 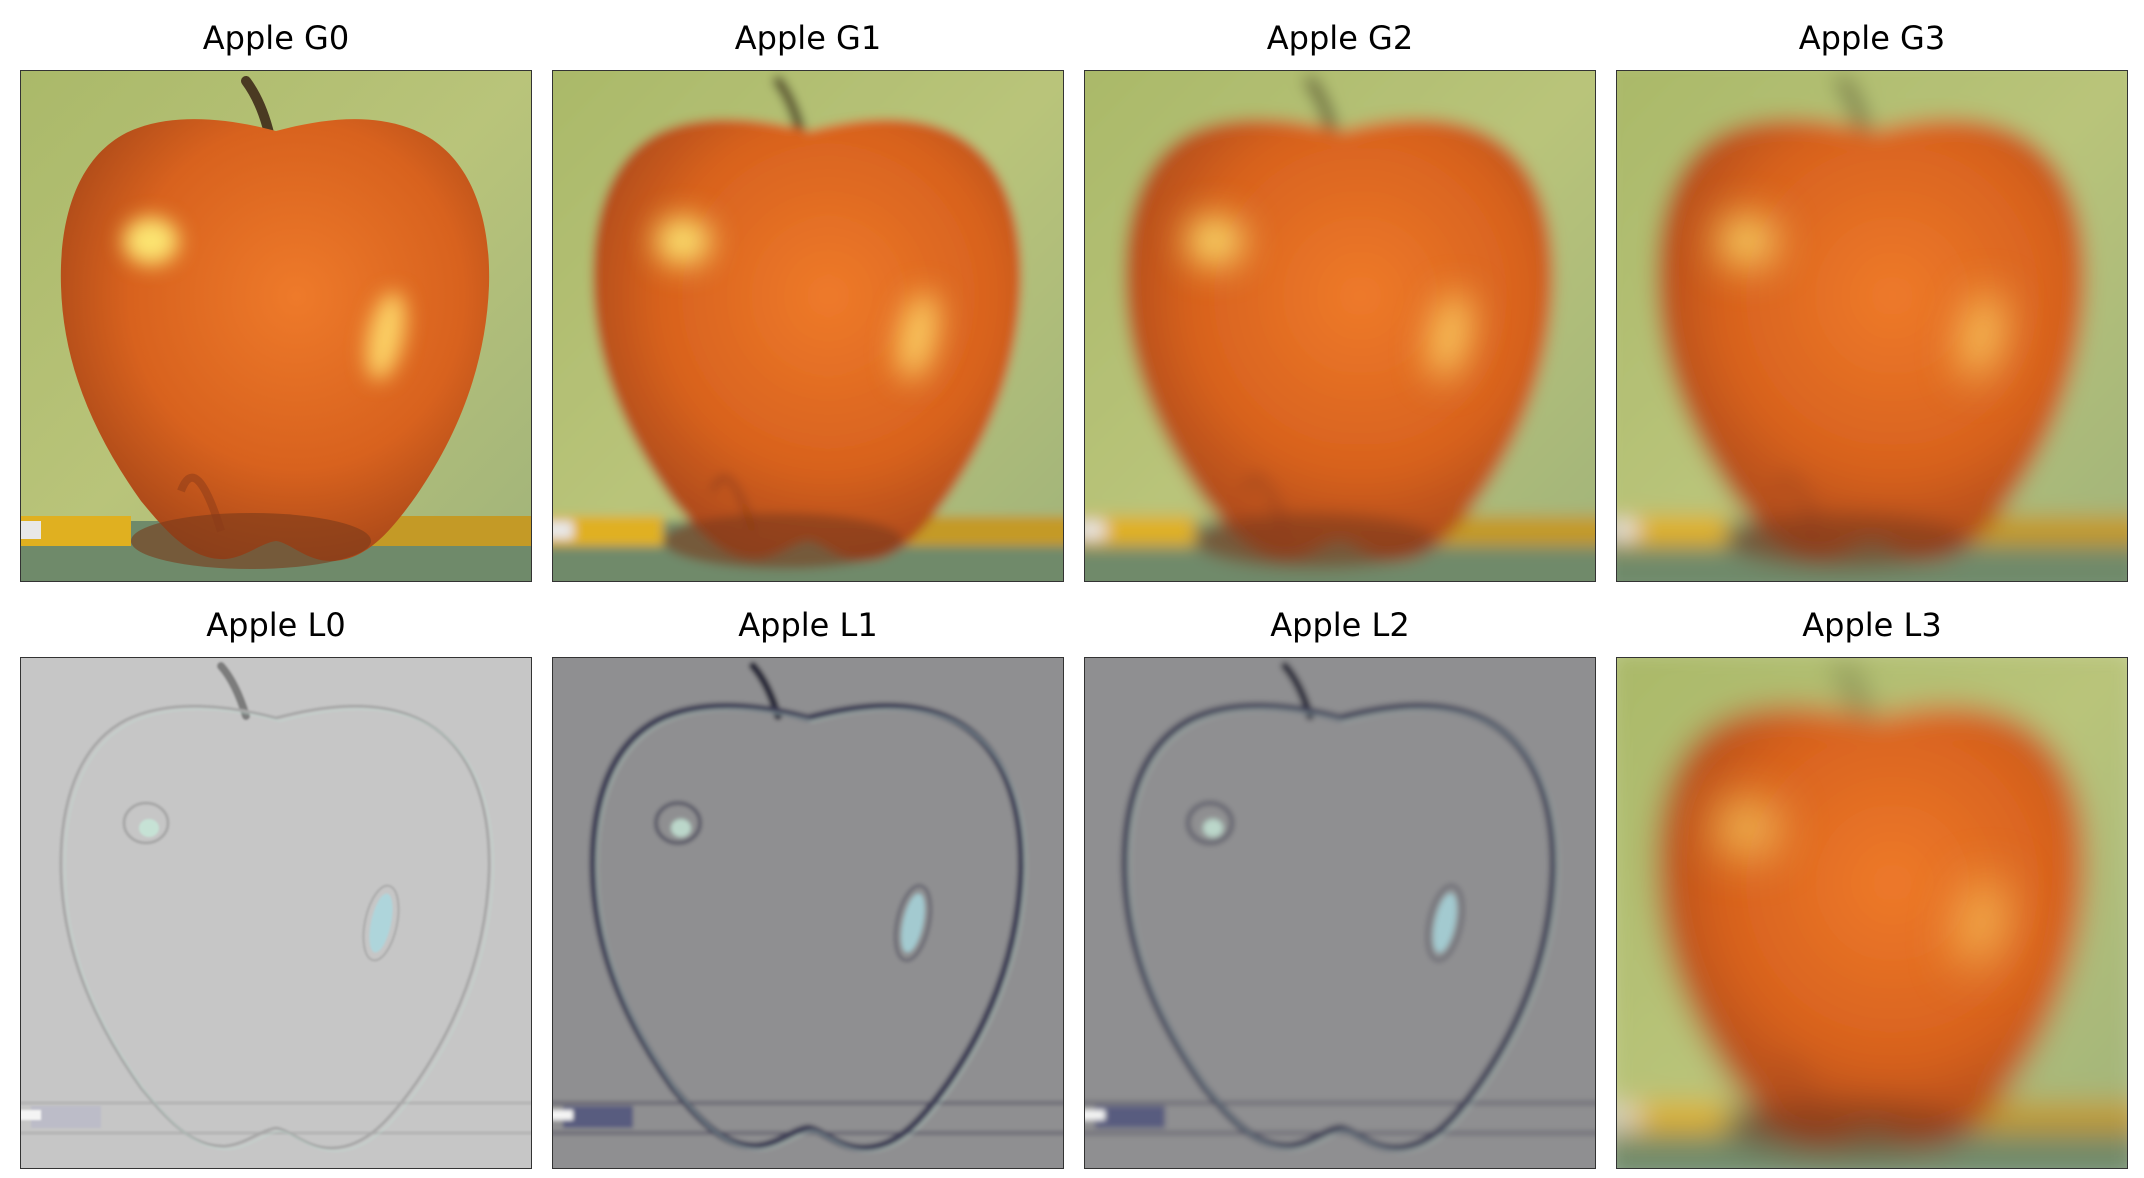 What do you see at coordinates (1340, 625) in the screenshot?
I see `panel-title: Apple L2` at bounding box center [1340, 625].